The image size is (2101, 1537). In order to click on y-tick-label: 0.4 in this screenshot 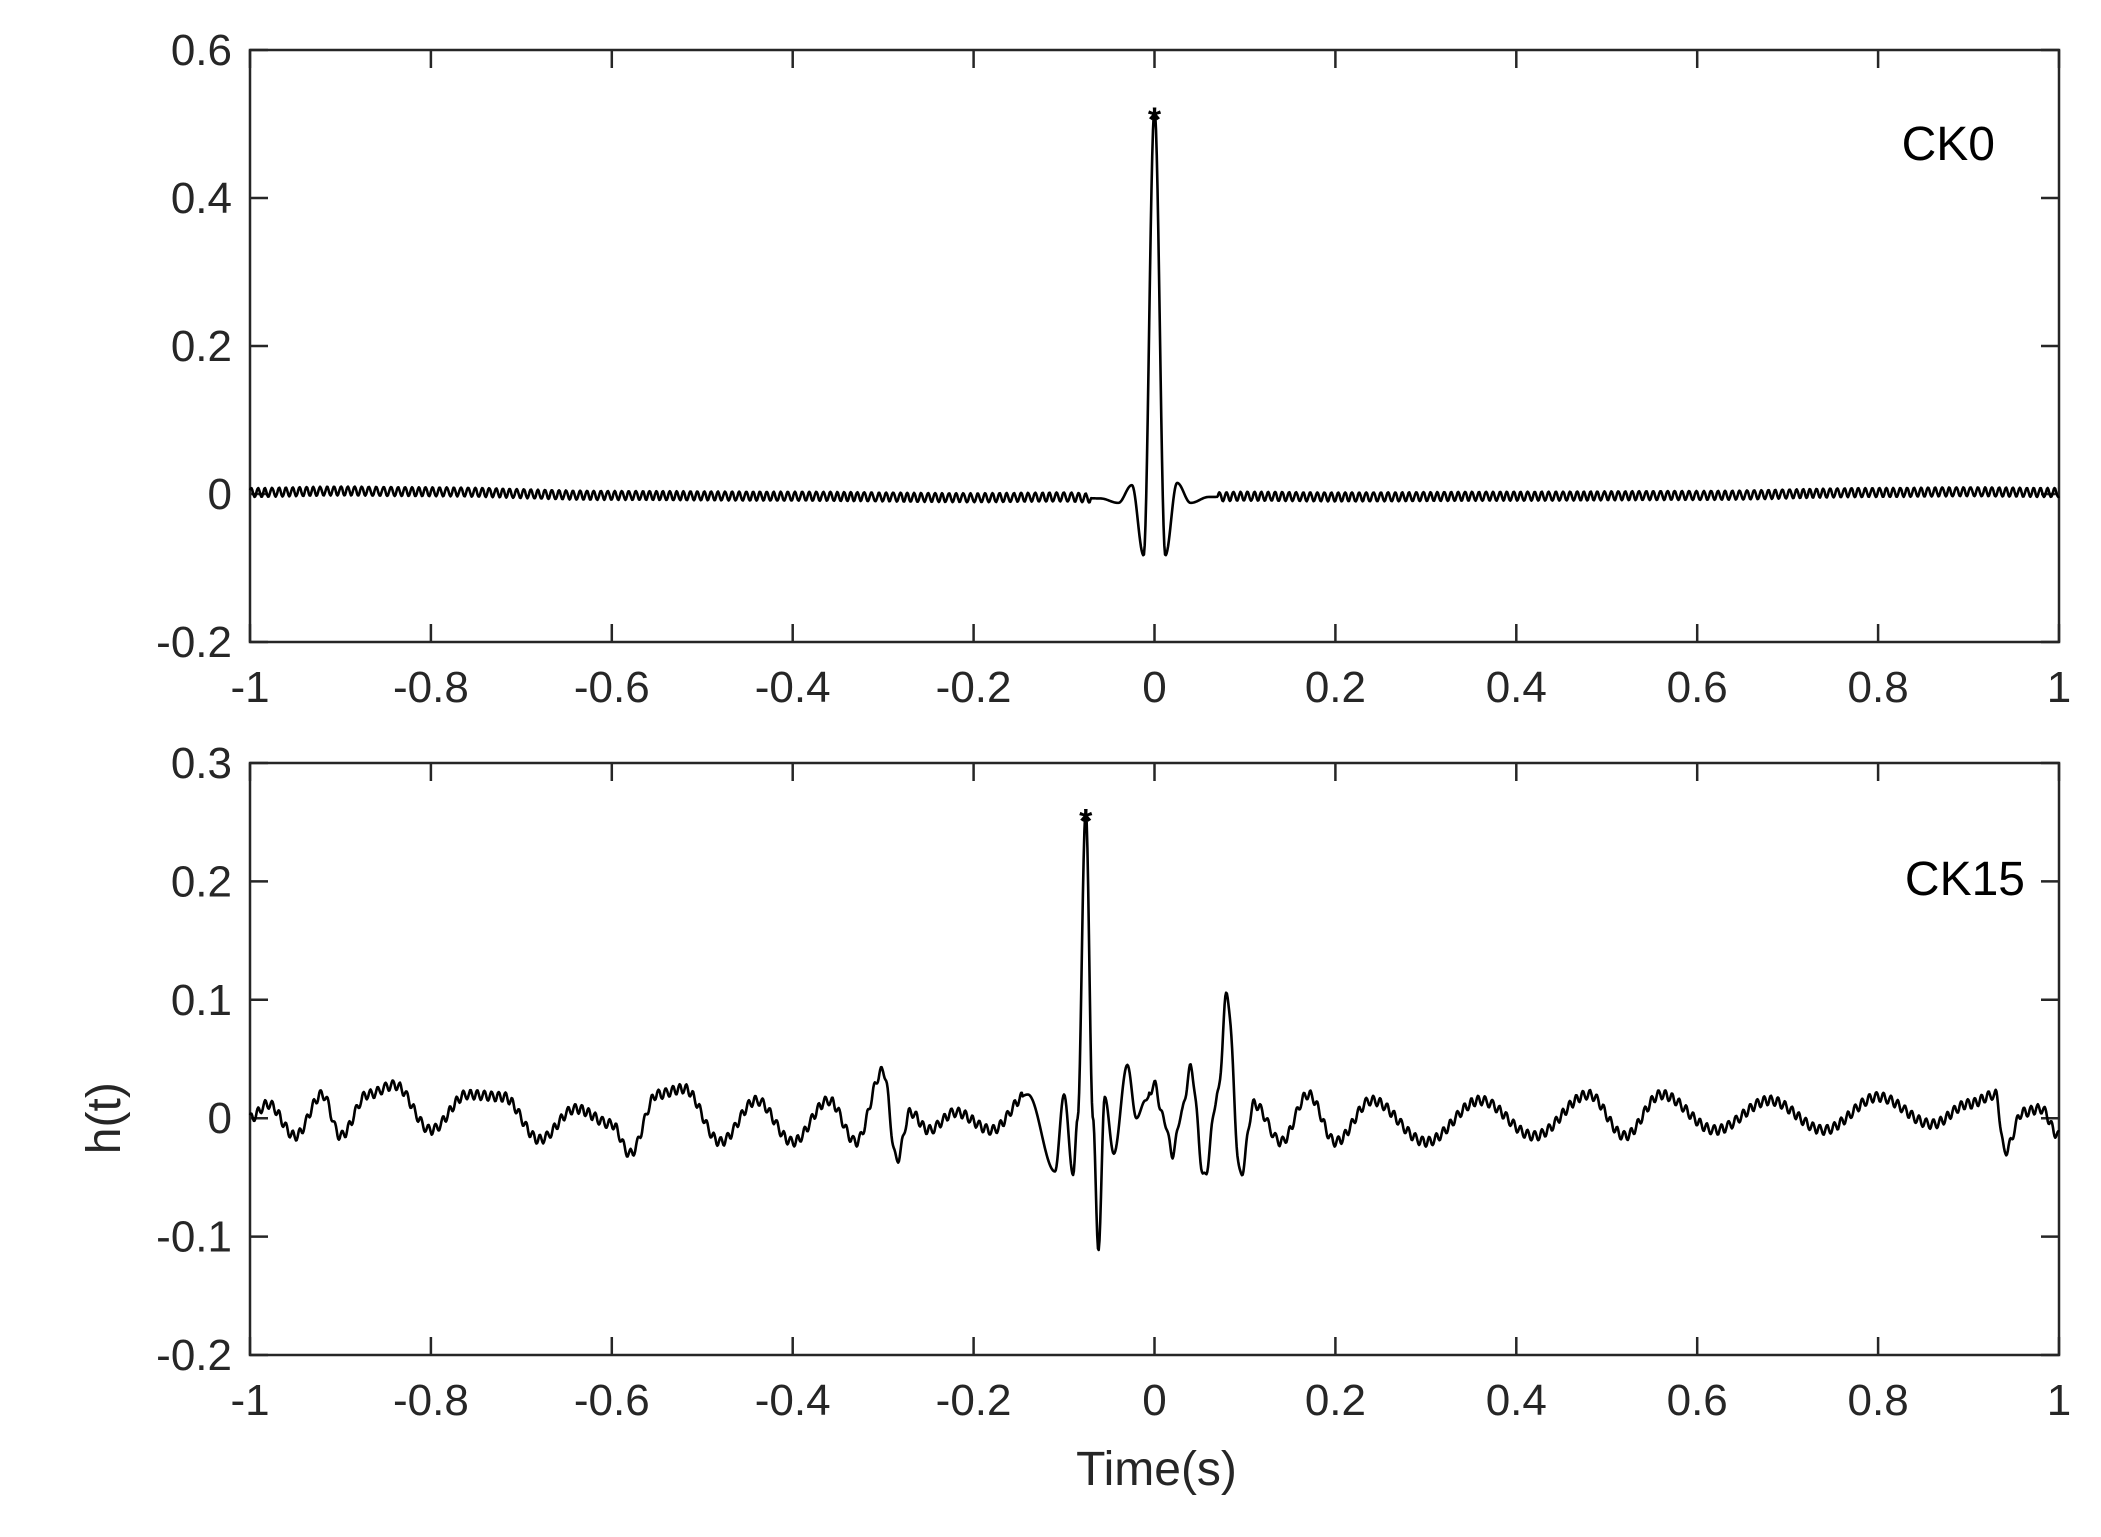, I will do `click(201, 198)`.